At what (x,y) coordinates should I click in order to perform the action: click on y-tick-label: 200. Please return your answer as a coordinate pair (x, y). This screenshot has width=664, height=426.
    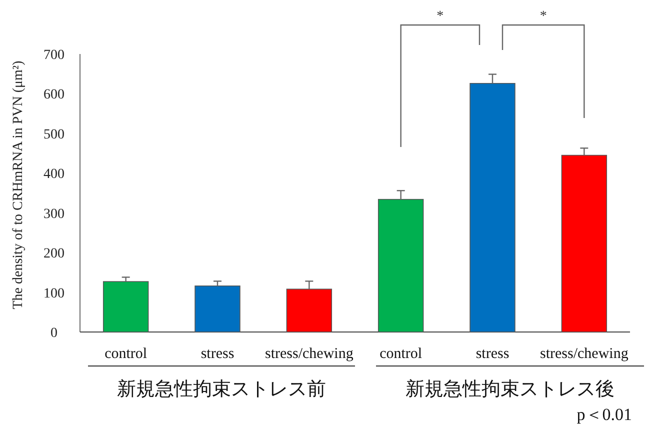
    Looking at the image, I should click on (54, 254).